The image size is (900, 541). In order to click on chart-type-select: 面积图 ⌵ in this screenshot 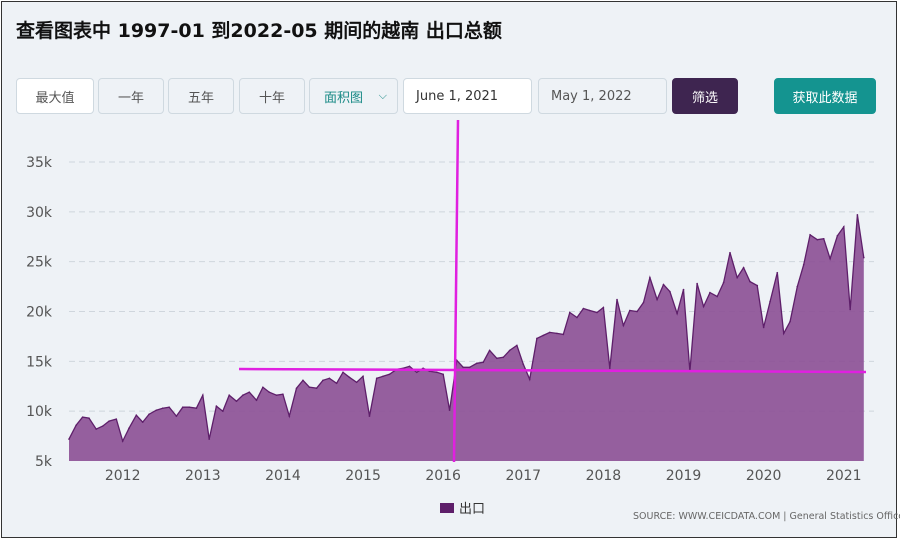, I will do `click(353, 96)`.